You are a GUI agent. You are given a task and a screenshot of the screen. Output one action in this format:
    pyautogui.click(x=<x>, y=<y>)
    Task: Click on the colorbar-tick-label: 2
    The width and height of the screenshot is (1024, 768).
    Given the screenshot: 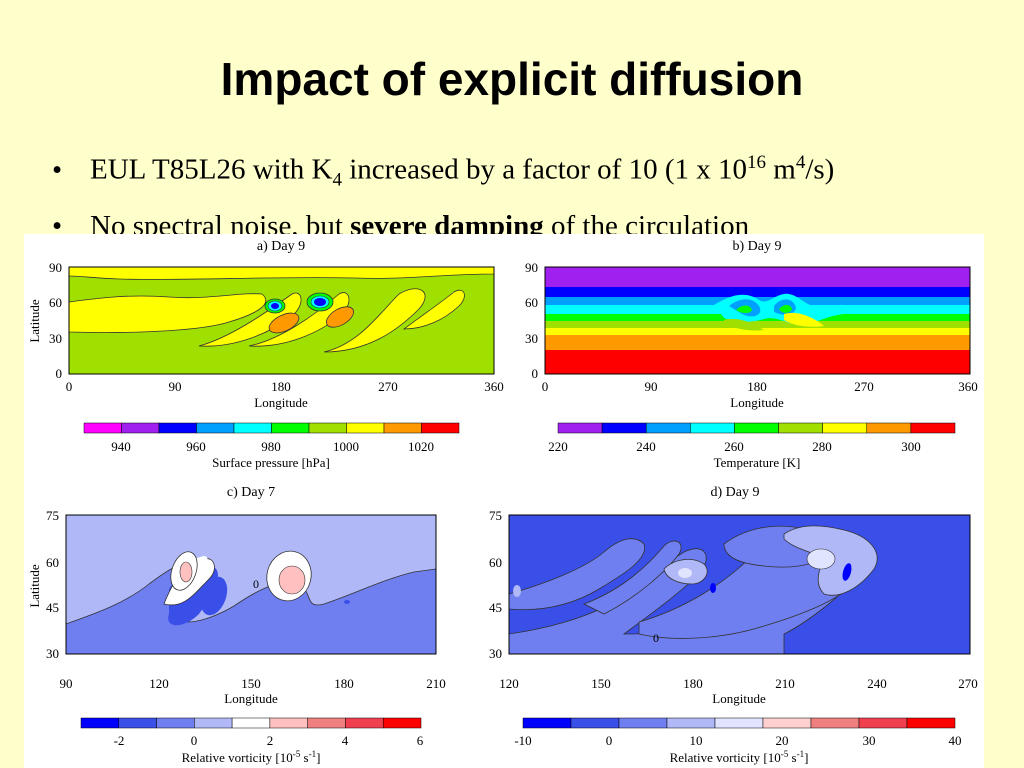 What is the action you would take?
    pyautogui.click(x=270, y=740)
    